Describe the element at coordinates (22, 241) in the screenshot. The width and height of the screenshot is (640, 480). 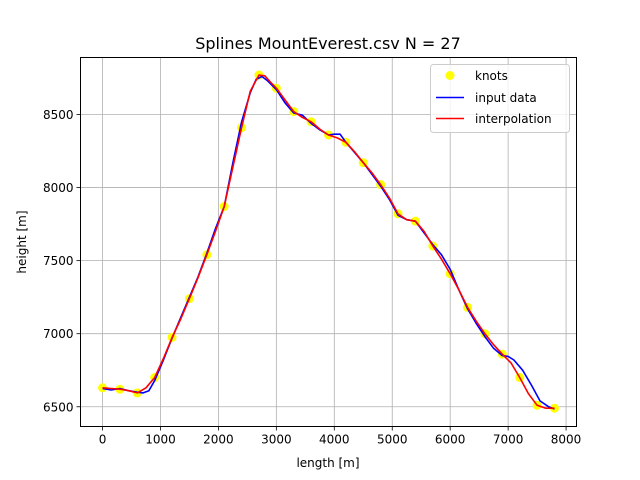
I see `y-axis-label: height [m]` at that location.